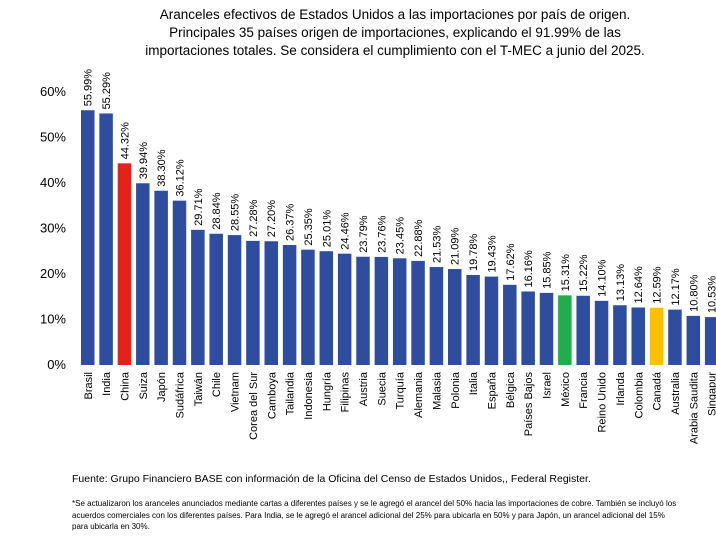  Describe the element at coordinates (548, 270) in the screenshot. I see `data-label: 15.85%` at that location.